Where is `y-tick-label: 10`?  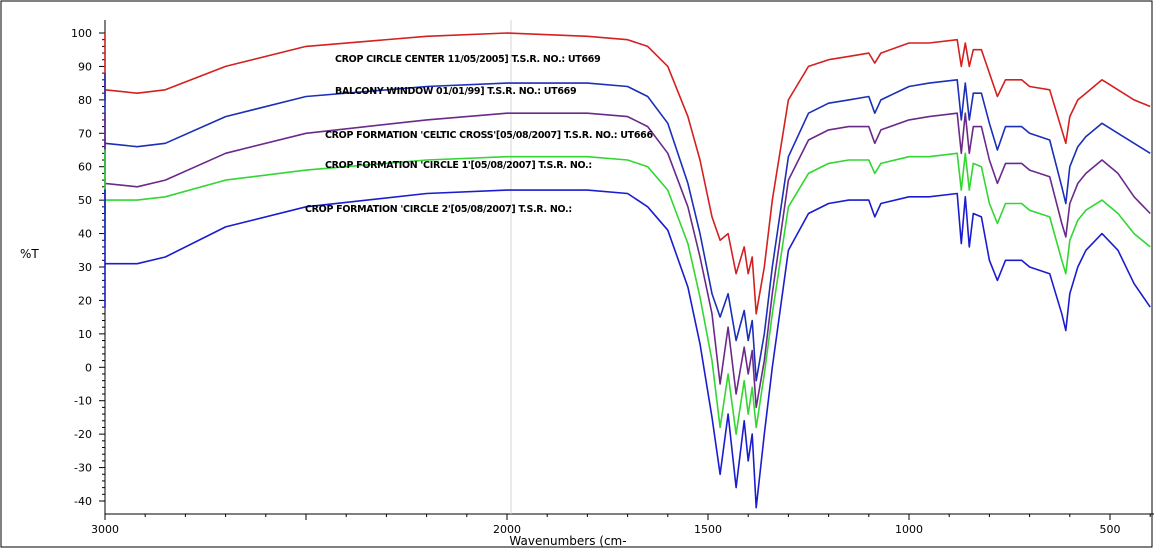
y-tick-label: 10 is located at coordinates (85, 334).